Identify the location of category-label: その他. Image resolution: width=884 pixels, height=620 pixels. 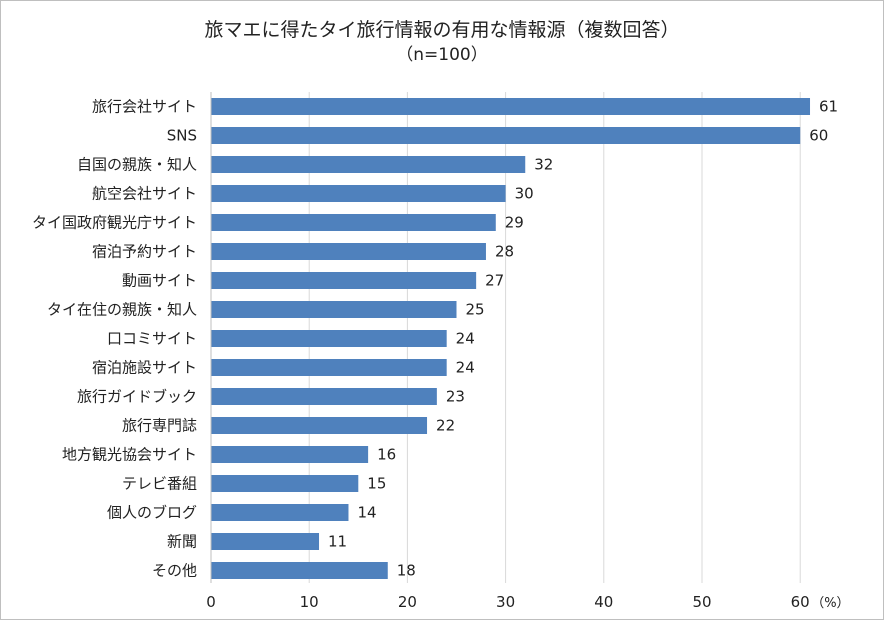
(174, 571).